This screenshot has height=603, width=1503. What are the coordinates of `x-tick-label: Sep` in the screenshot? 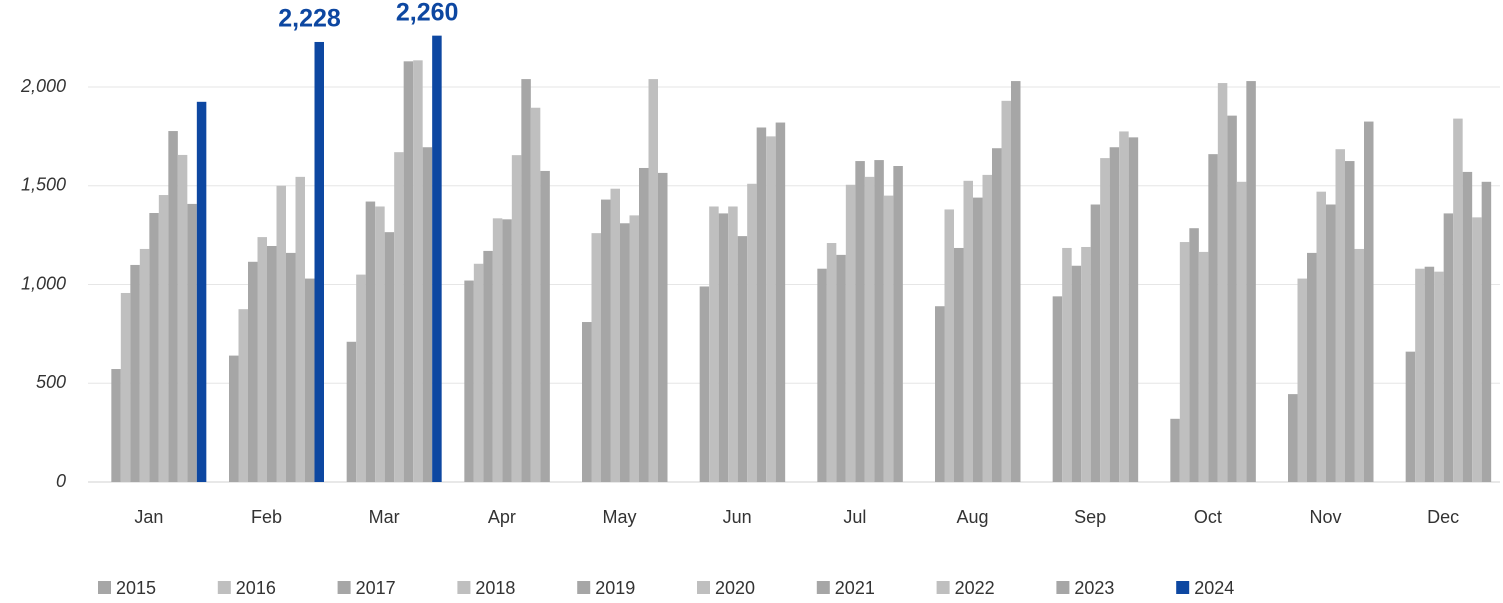 It's located at (1090, 517).